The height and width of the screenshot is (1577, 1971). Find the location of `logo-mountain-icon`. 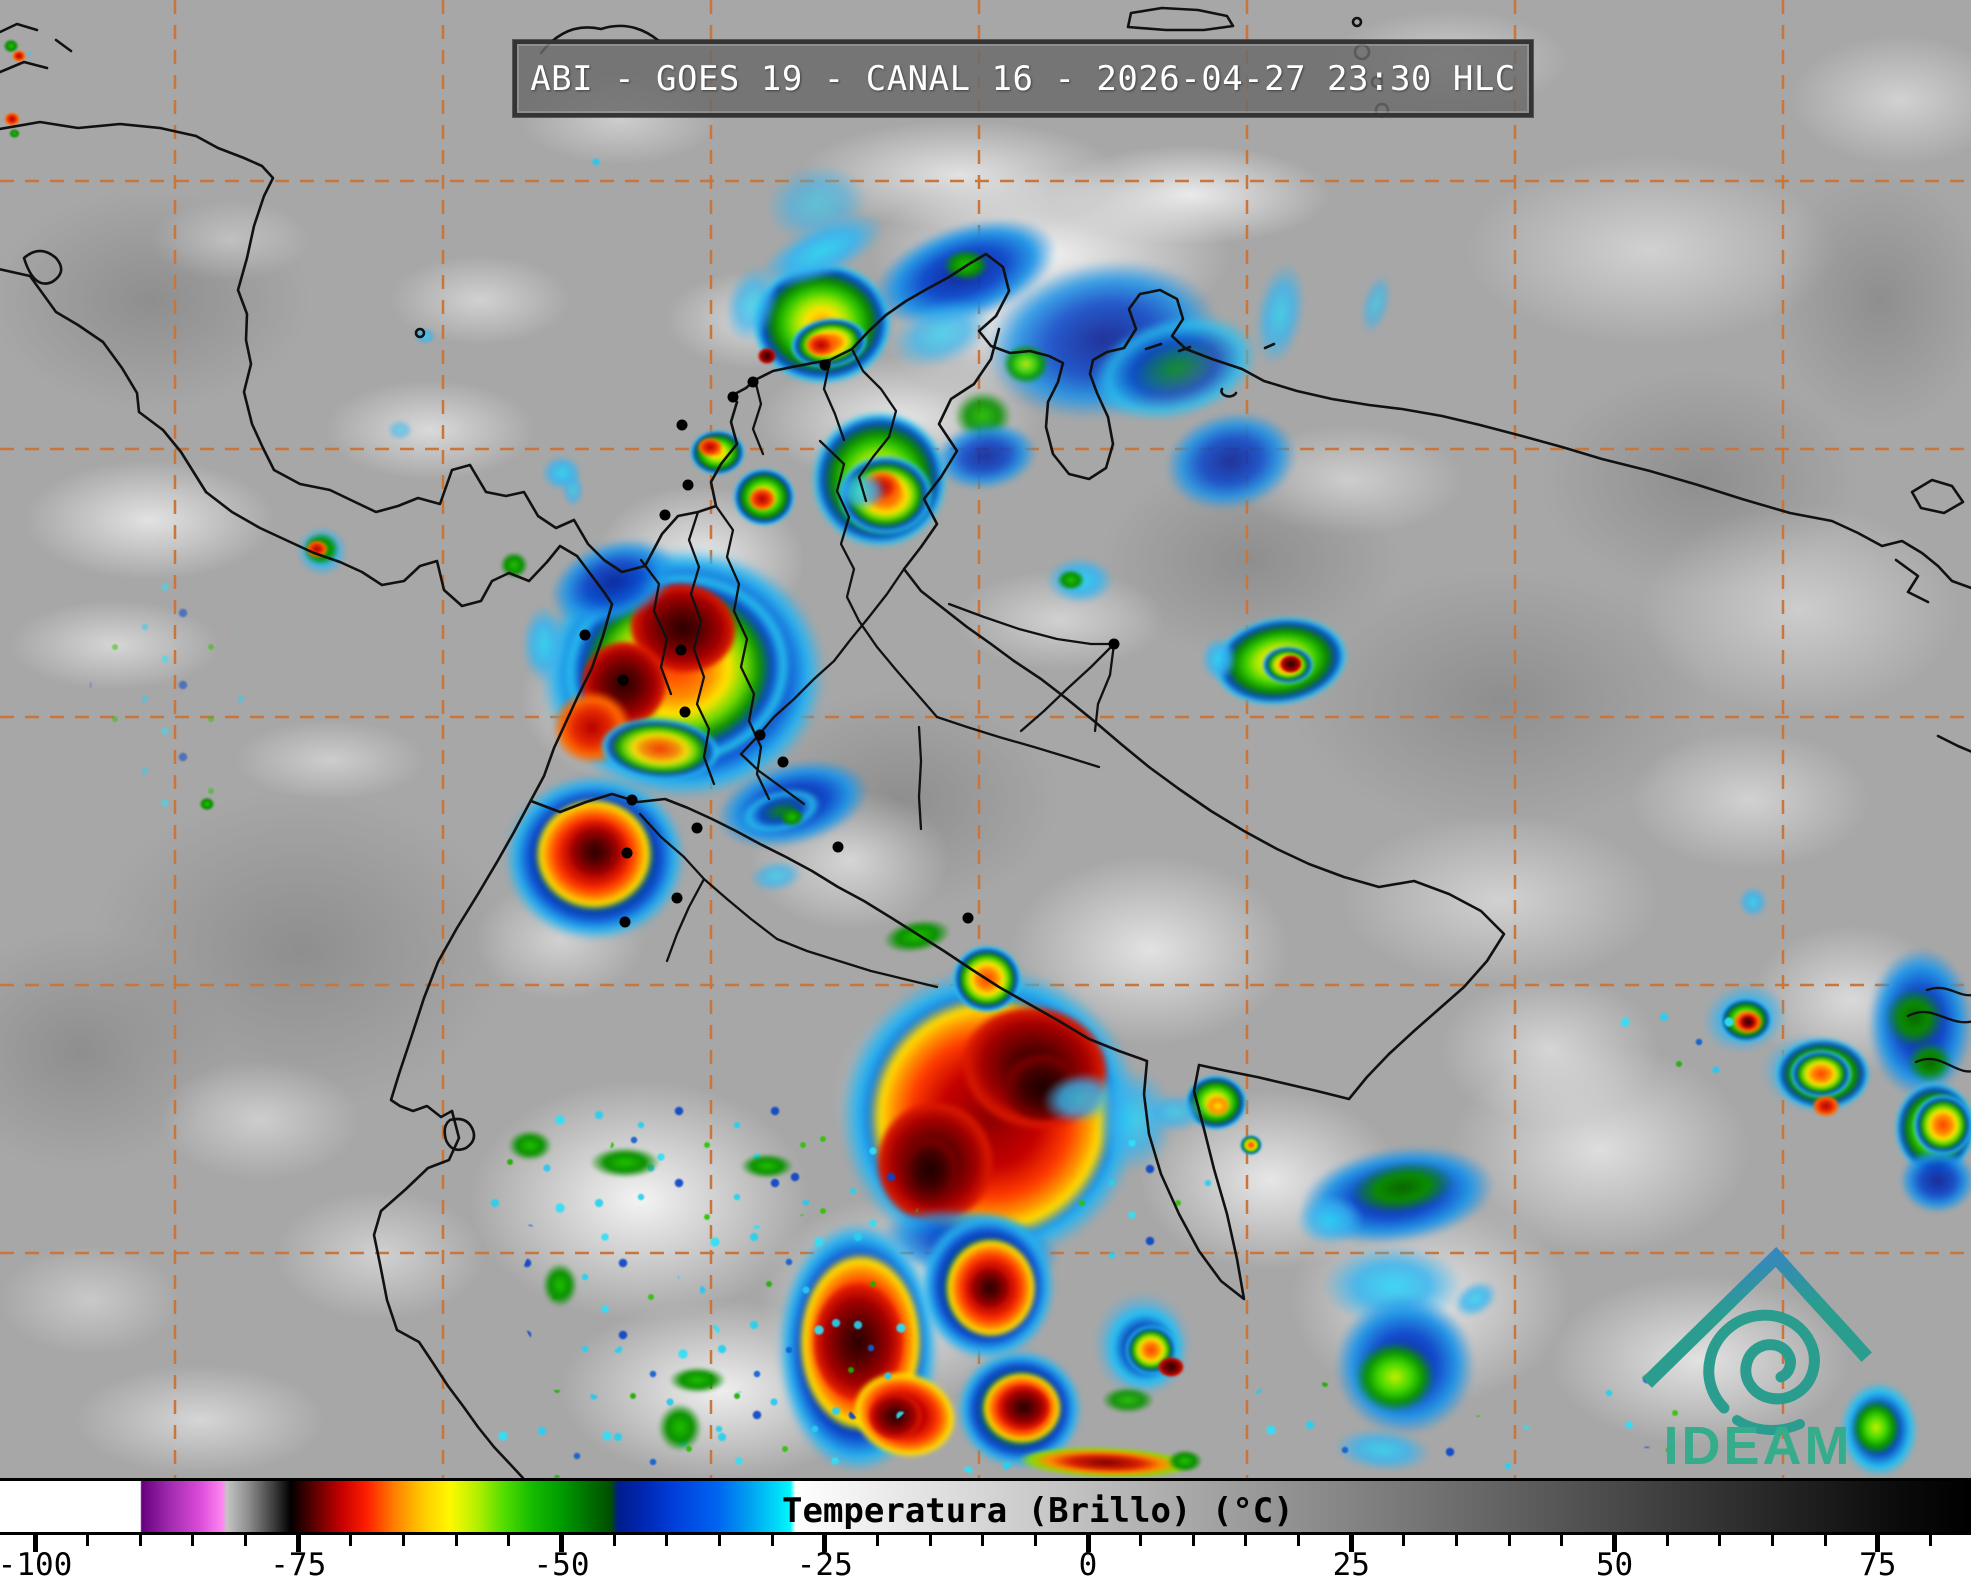

logo-mountain-icon is located at coordinates (1757, 1317).